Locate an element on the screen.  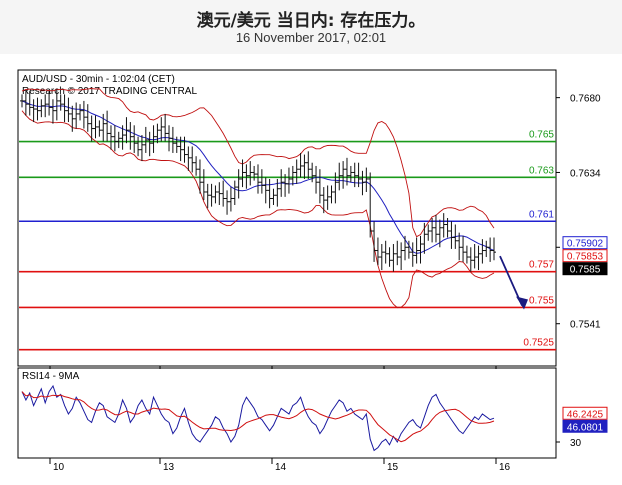
resistance-1-label: 0.763 is located at coordinates (541, 170).